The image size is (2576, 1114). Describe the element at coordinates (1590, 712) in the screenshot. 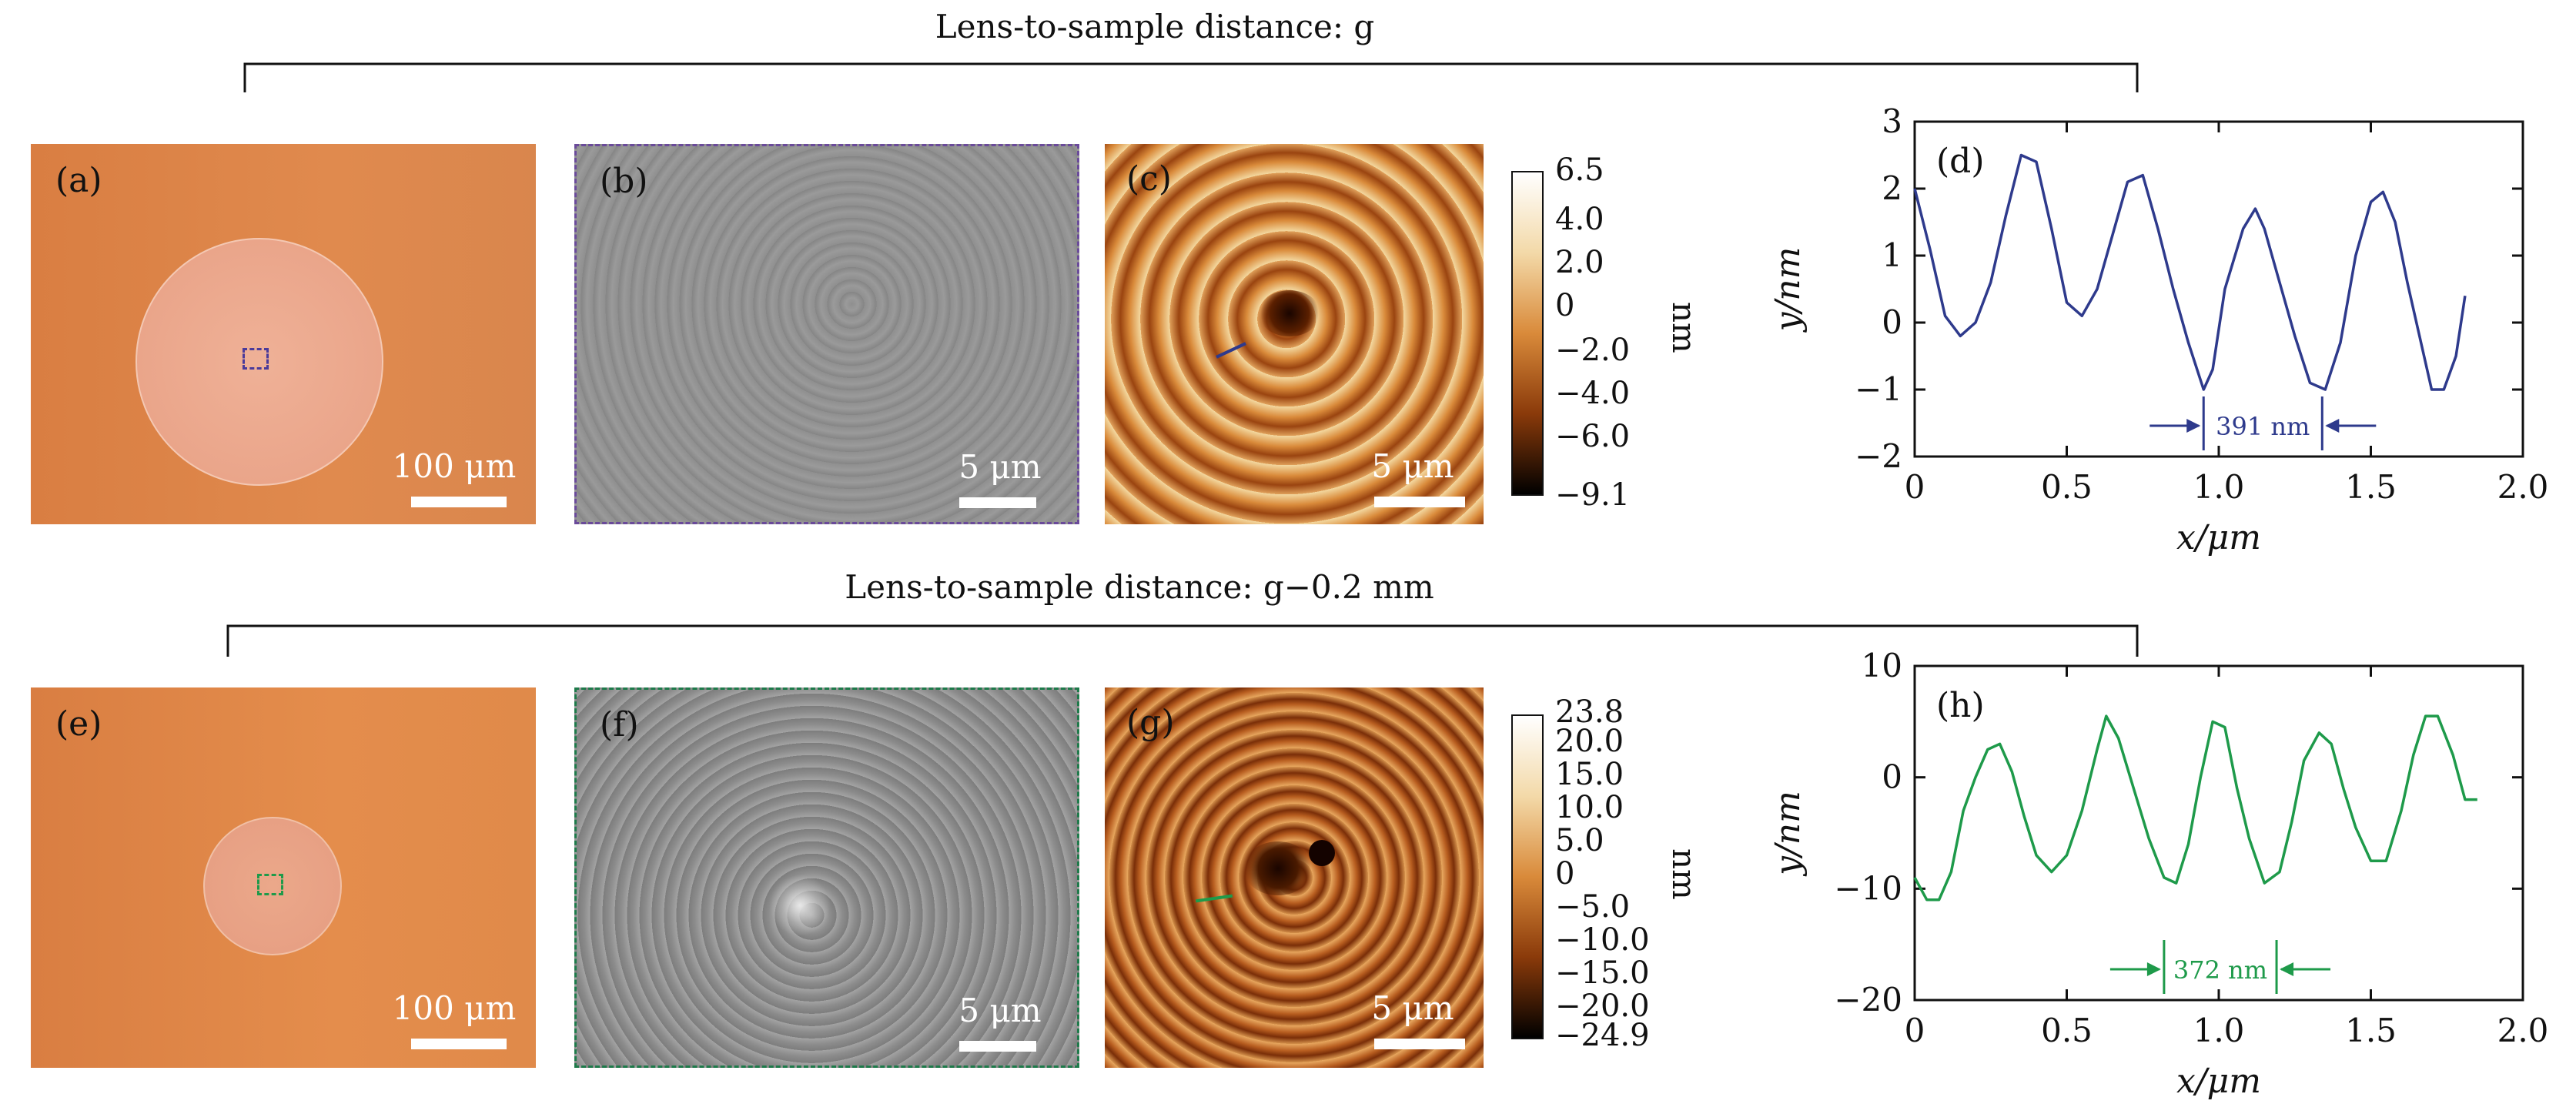

I see `colorbar-2-tick: 23.8` at that location.